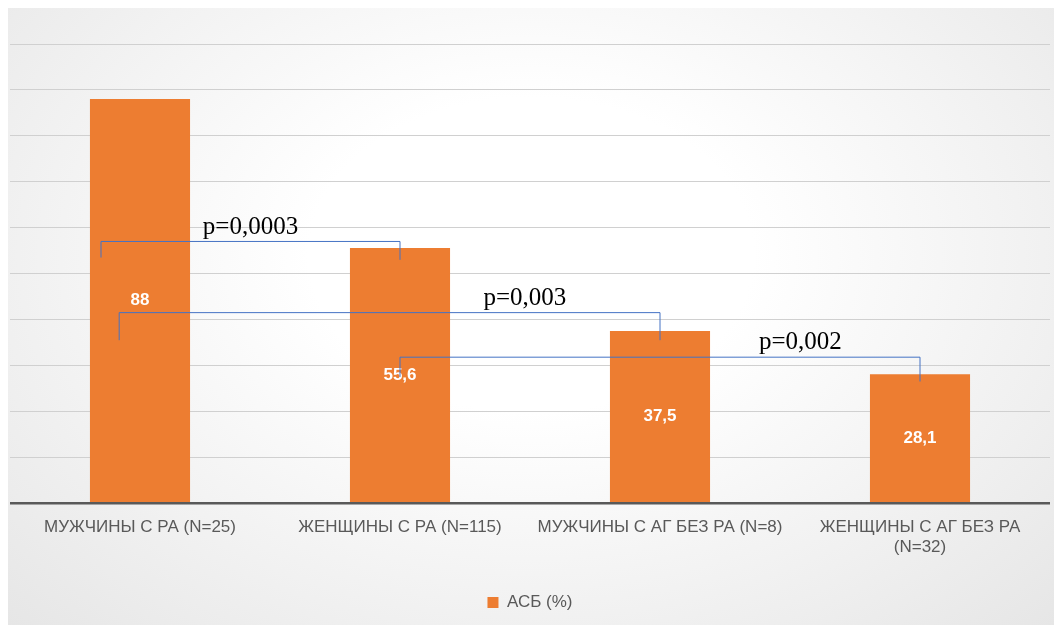 This screenshot has width=1062, height=633. I want to click on data-label: 28,1, so click(920, 437).